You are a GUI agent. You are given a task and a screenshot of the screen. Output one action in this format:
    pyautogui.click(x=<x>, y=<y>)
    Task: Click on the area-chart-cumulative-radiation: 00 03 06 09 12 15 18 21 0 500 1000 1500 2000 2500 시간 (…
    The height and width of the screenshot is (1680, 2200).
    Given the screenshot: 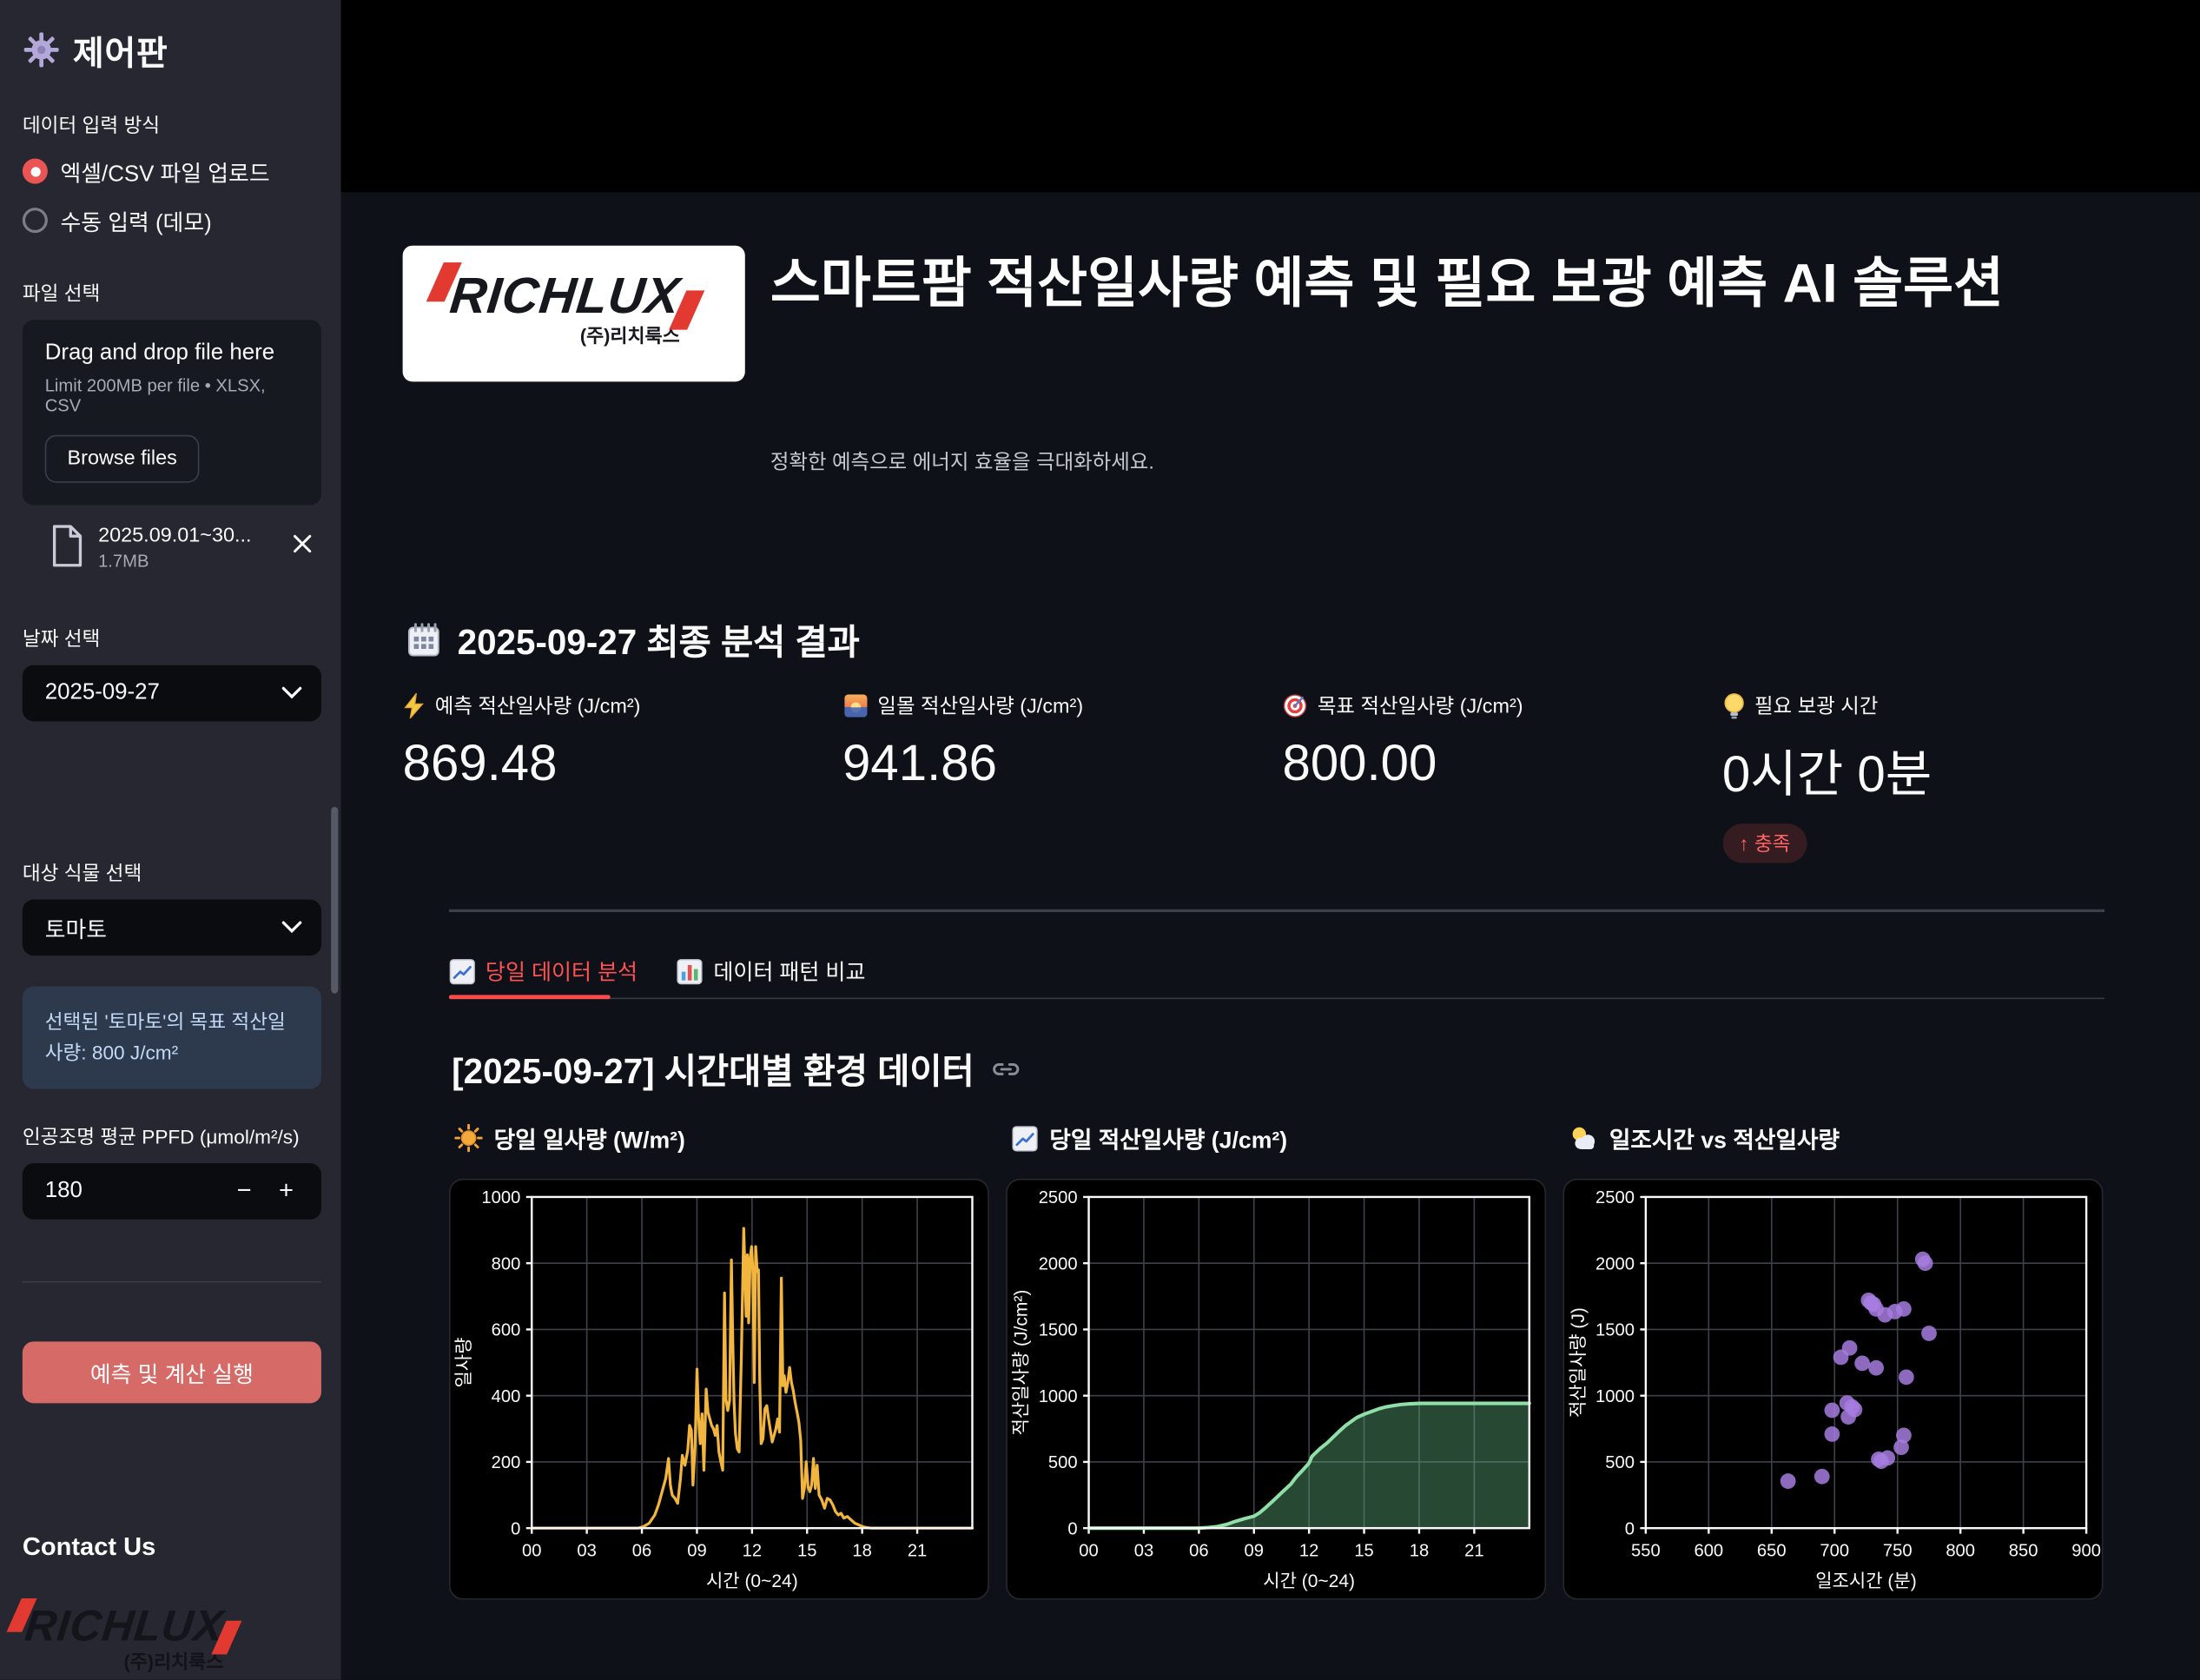 What is the action you would take?
    pyautogui.click(x=1271, y=1389)
    